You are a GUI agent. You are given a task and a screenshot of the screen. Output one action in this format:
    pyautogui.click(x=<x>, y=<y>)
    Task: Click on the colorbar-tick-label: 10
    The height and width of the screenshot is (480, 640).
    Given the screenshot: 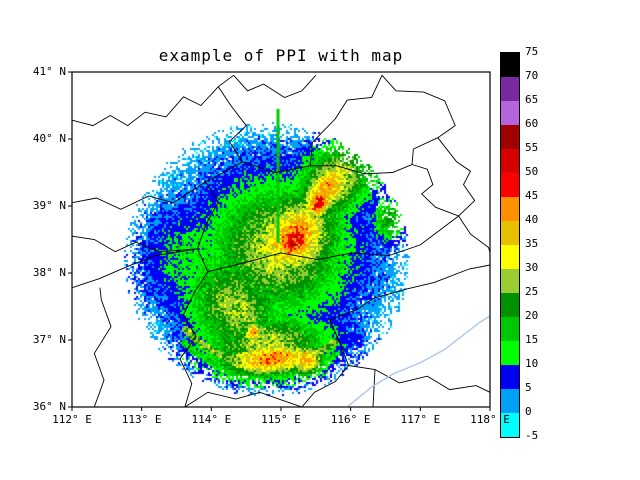 What is the action you would take?
    pyautogui.click(x=532, y=363)
    